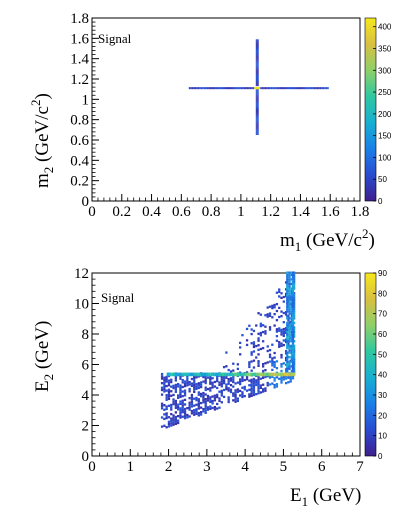  Describe the element at coordinates (382, 375) in the screenshot. I see `colorbar-tick-label: 40` at that location.